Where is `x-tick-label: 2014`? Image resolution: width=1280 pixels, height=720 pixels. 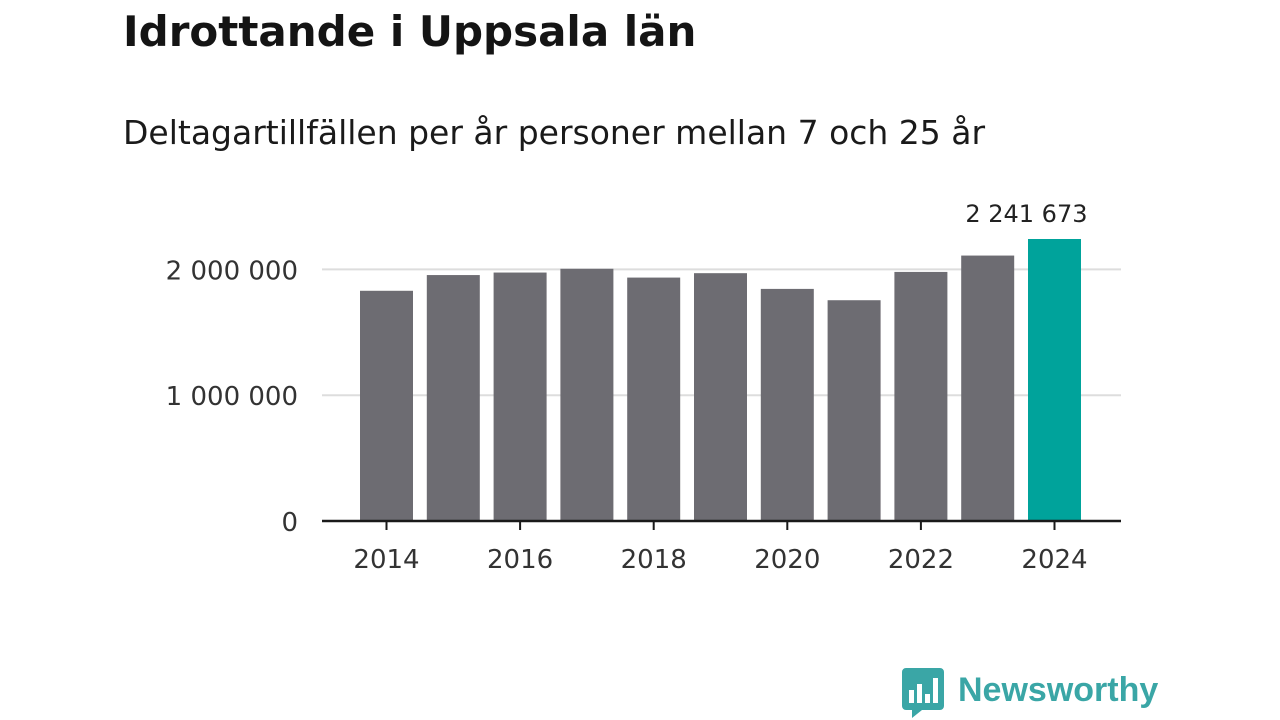
x-tick-label: 2014 is located at coordinates (386, 560).